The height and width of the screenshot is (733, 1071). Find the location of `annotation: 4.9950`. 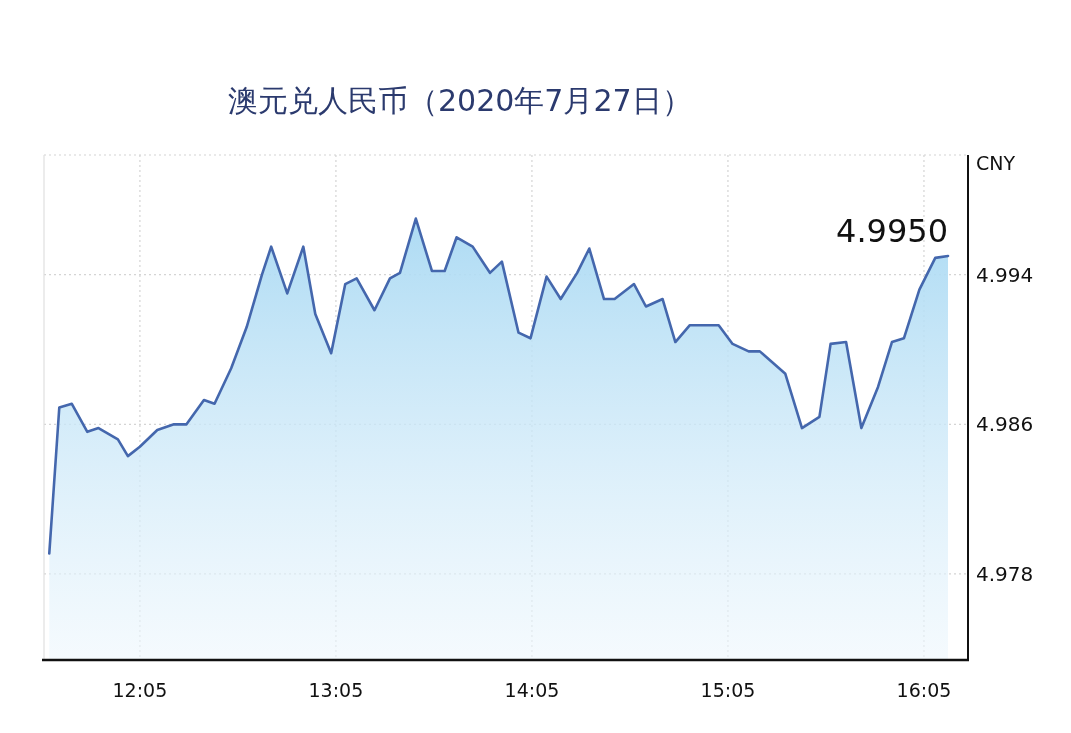

annotation: 4.9950 is located at coordinates (892, 231).